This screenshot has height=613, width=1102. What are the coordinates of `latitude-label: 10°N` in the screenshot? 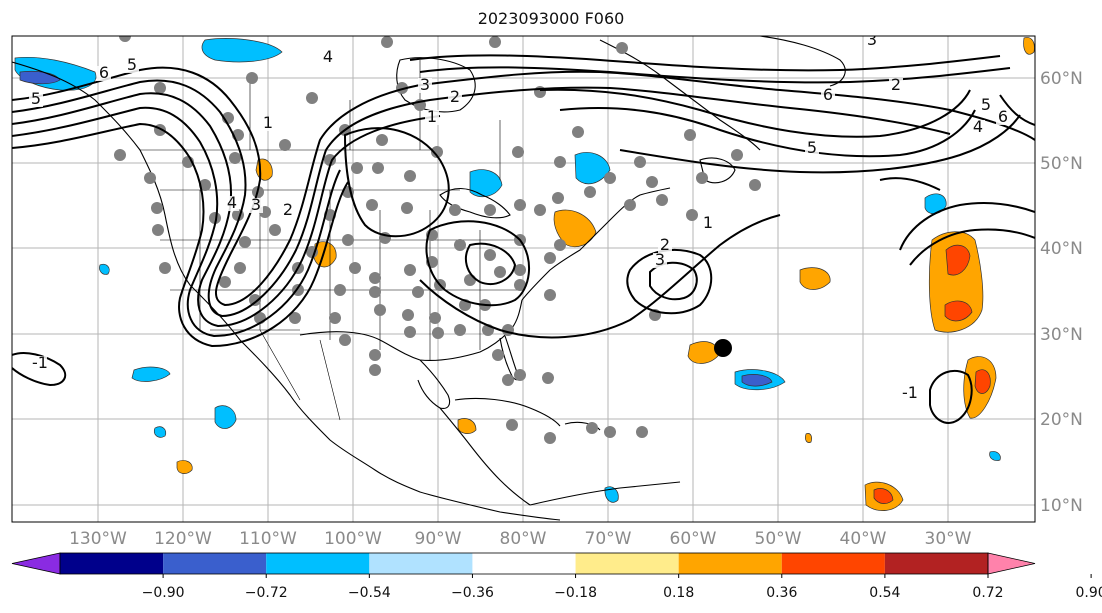 It's located at (1061, 506).